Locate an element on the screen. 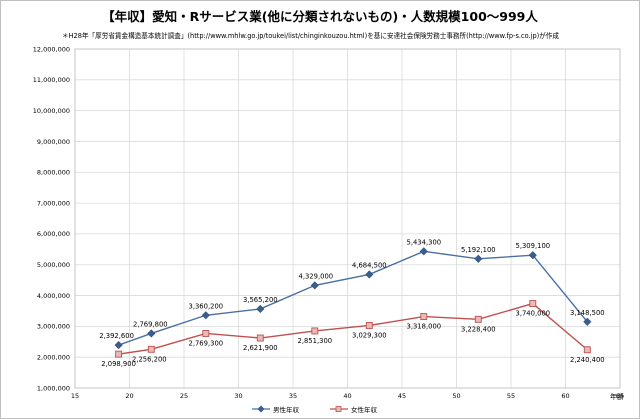 The image size is (640, 419). y-tick-label: 2,000,000 is located at coordinates (53, 357).